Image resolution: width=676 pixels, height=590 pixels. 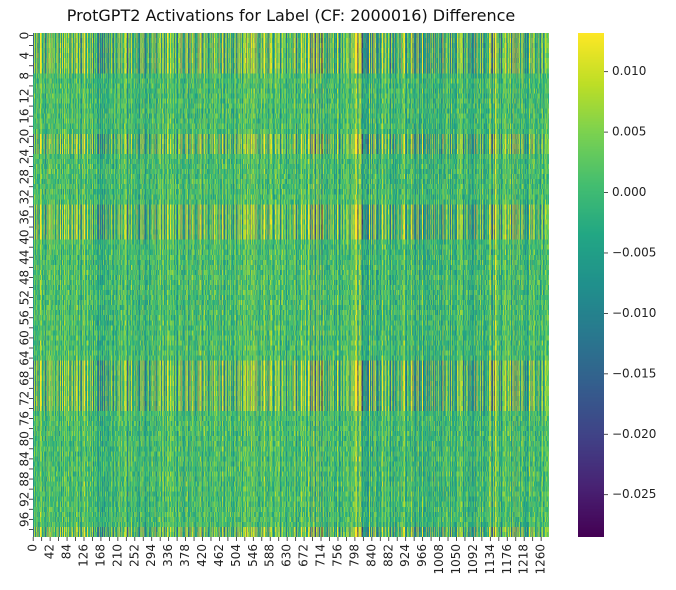 I want to click on y-tick-label: 0, so click(x=25, y=36).